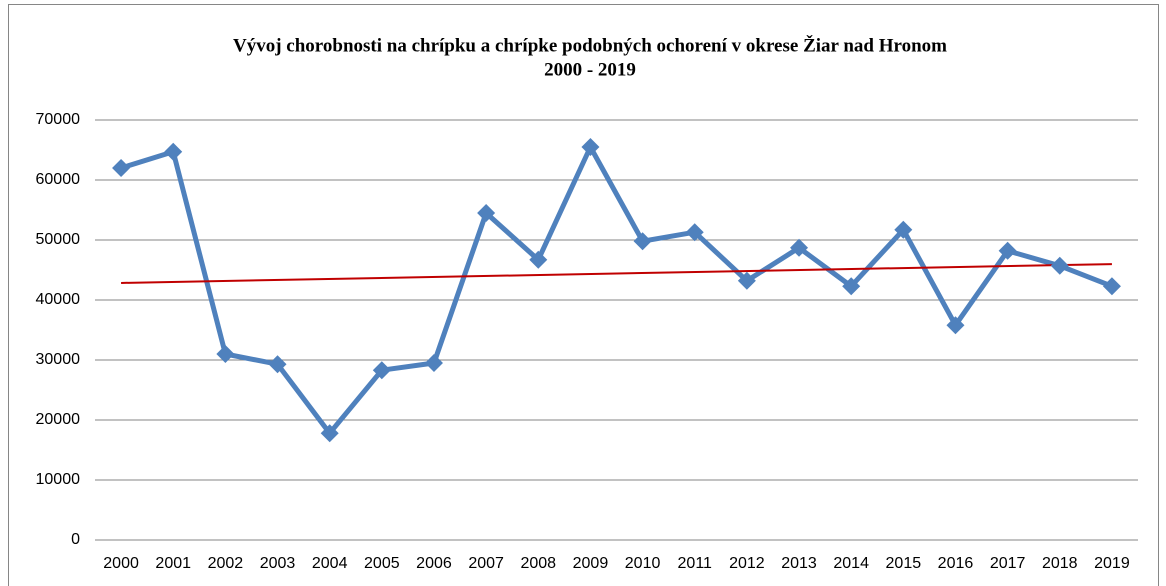 The height and width of the screenshot is (586, 1166). What do you see at coordinates (695, 563) in the screenshot?
I see `x-tick-label: 2011` at bounding box center [695, 563].